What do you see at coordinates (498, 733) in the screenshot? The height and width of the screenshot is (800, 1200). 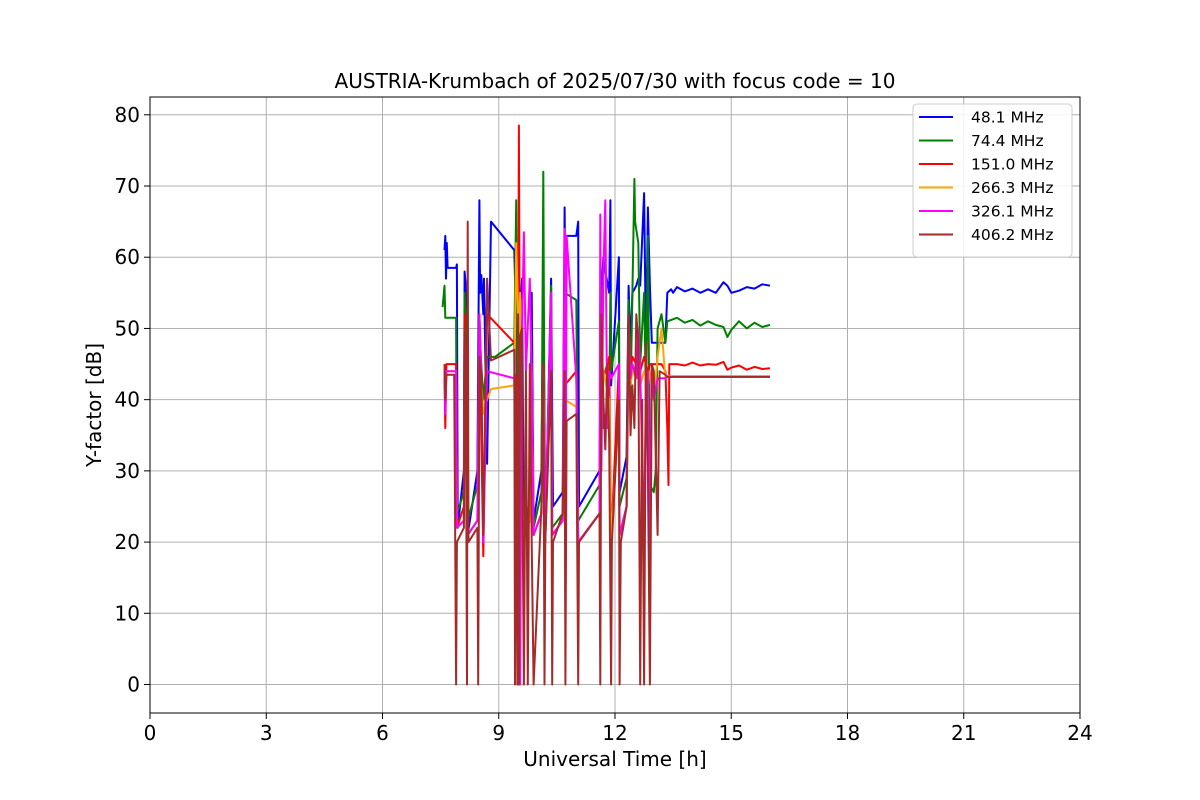 I see `x-tick-label: 9` at bounding box center [498, 733].